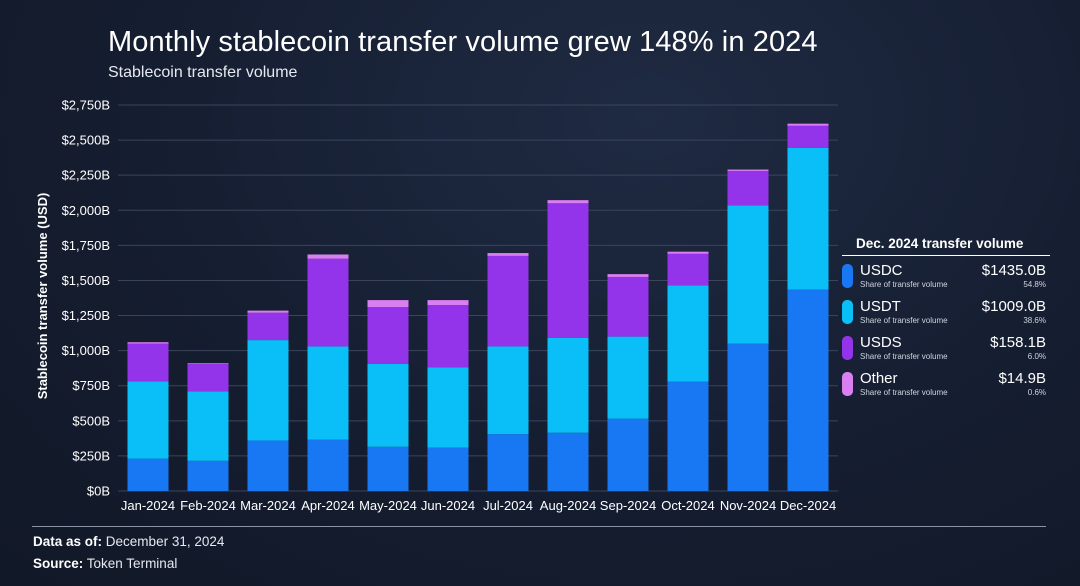  I want to click on x-tick-label: Dec-2024, so click(808, 505).